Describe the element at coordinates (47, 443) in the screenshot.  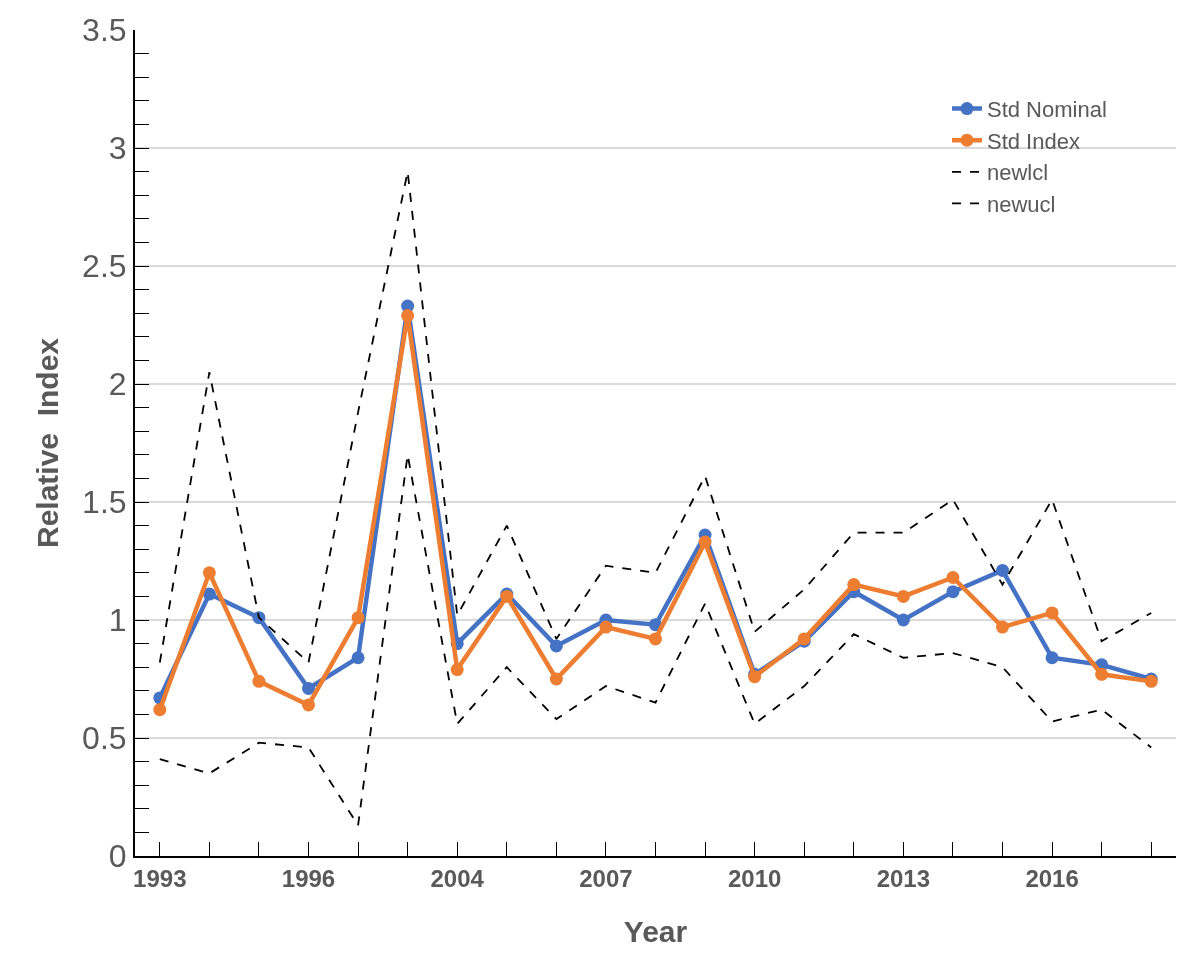
I see `y-axis-title: Relative Index` at that location.